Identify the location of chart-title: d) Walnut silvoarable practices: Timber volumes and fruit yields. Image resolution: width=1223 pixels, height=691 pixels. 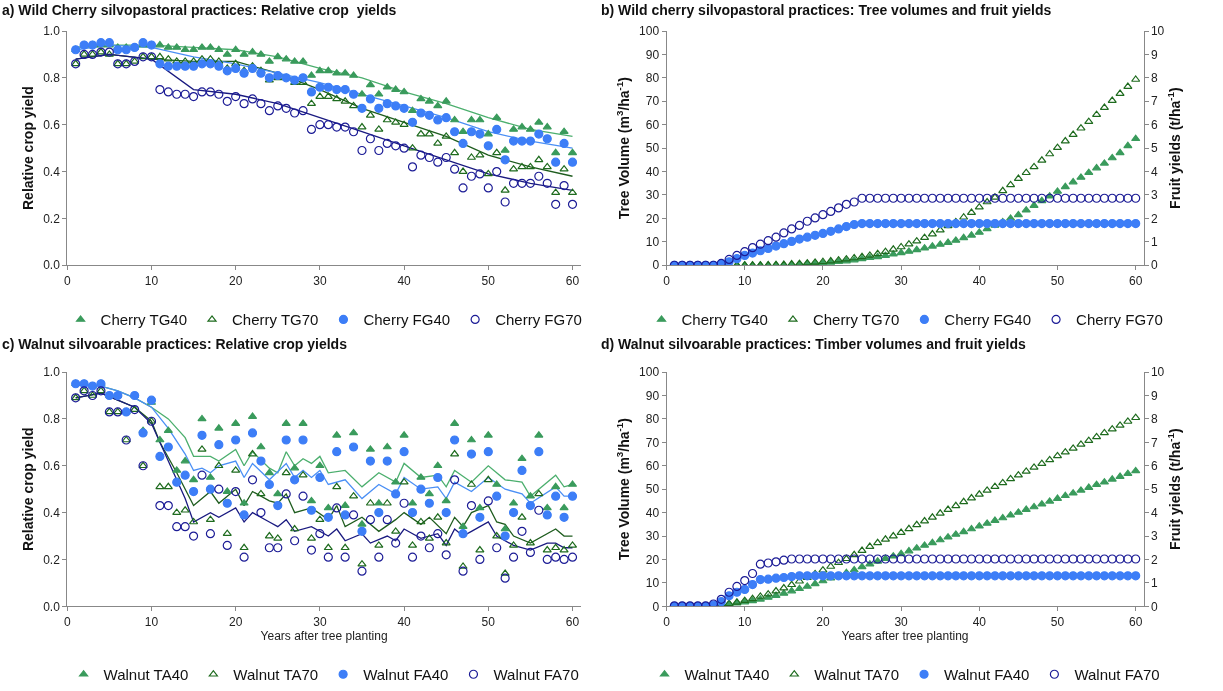
(813, 344).